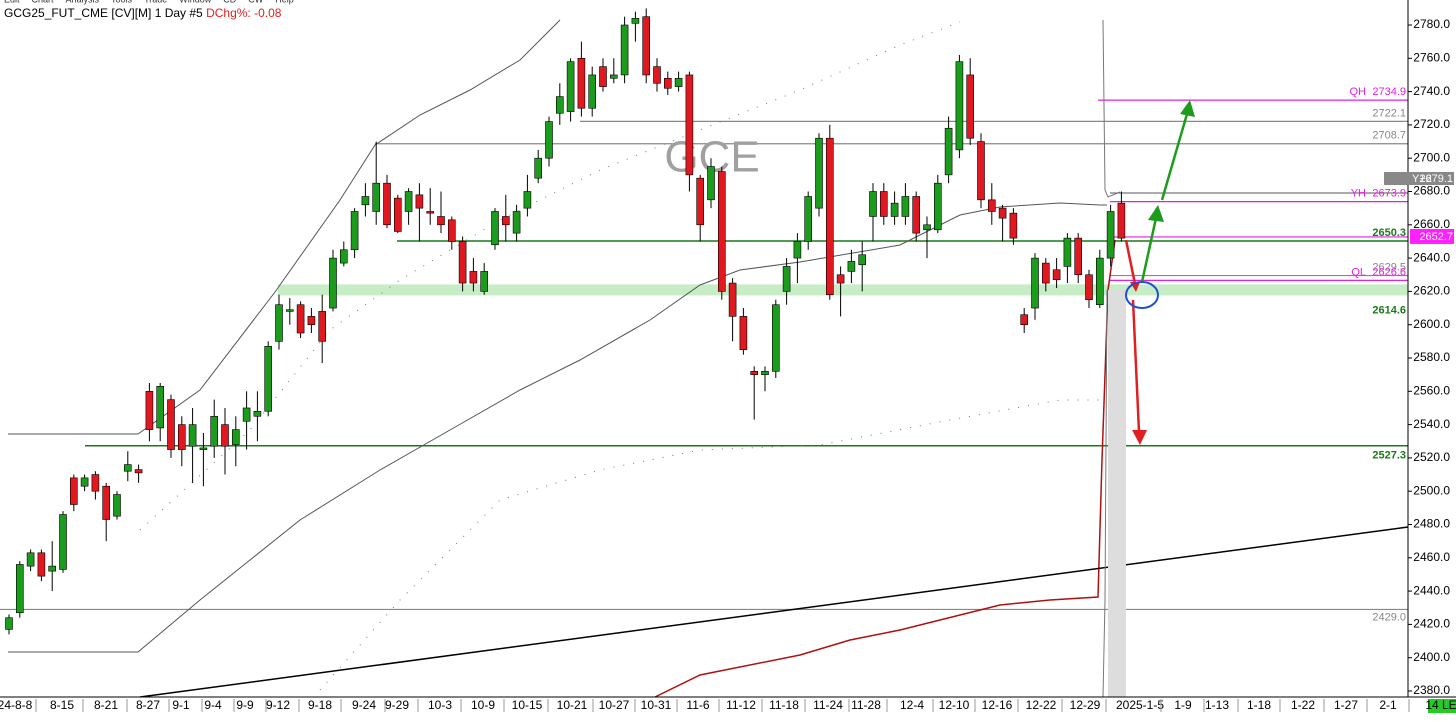 Image resolution: width=1456 pixels, height=722 pixels. I want to click on menu-item: Edit, so click(12, 2).